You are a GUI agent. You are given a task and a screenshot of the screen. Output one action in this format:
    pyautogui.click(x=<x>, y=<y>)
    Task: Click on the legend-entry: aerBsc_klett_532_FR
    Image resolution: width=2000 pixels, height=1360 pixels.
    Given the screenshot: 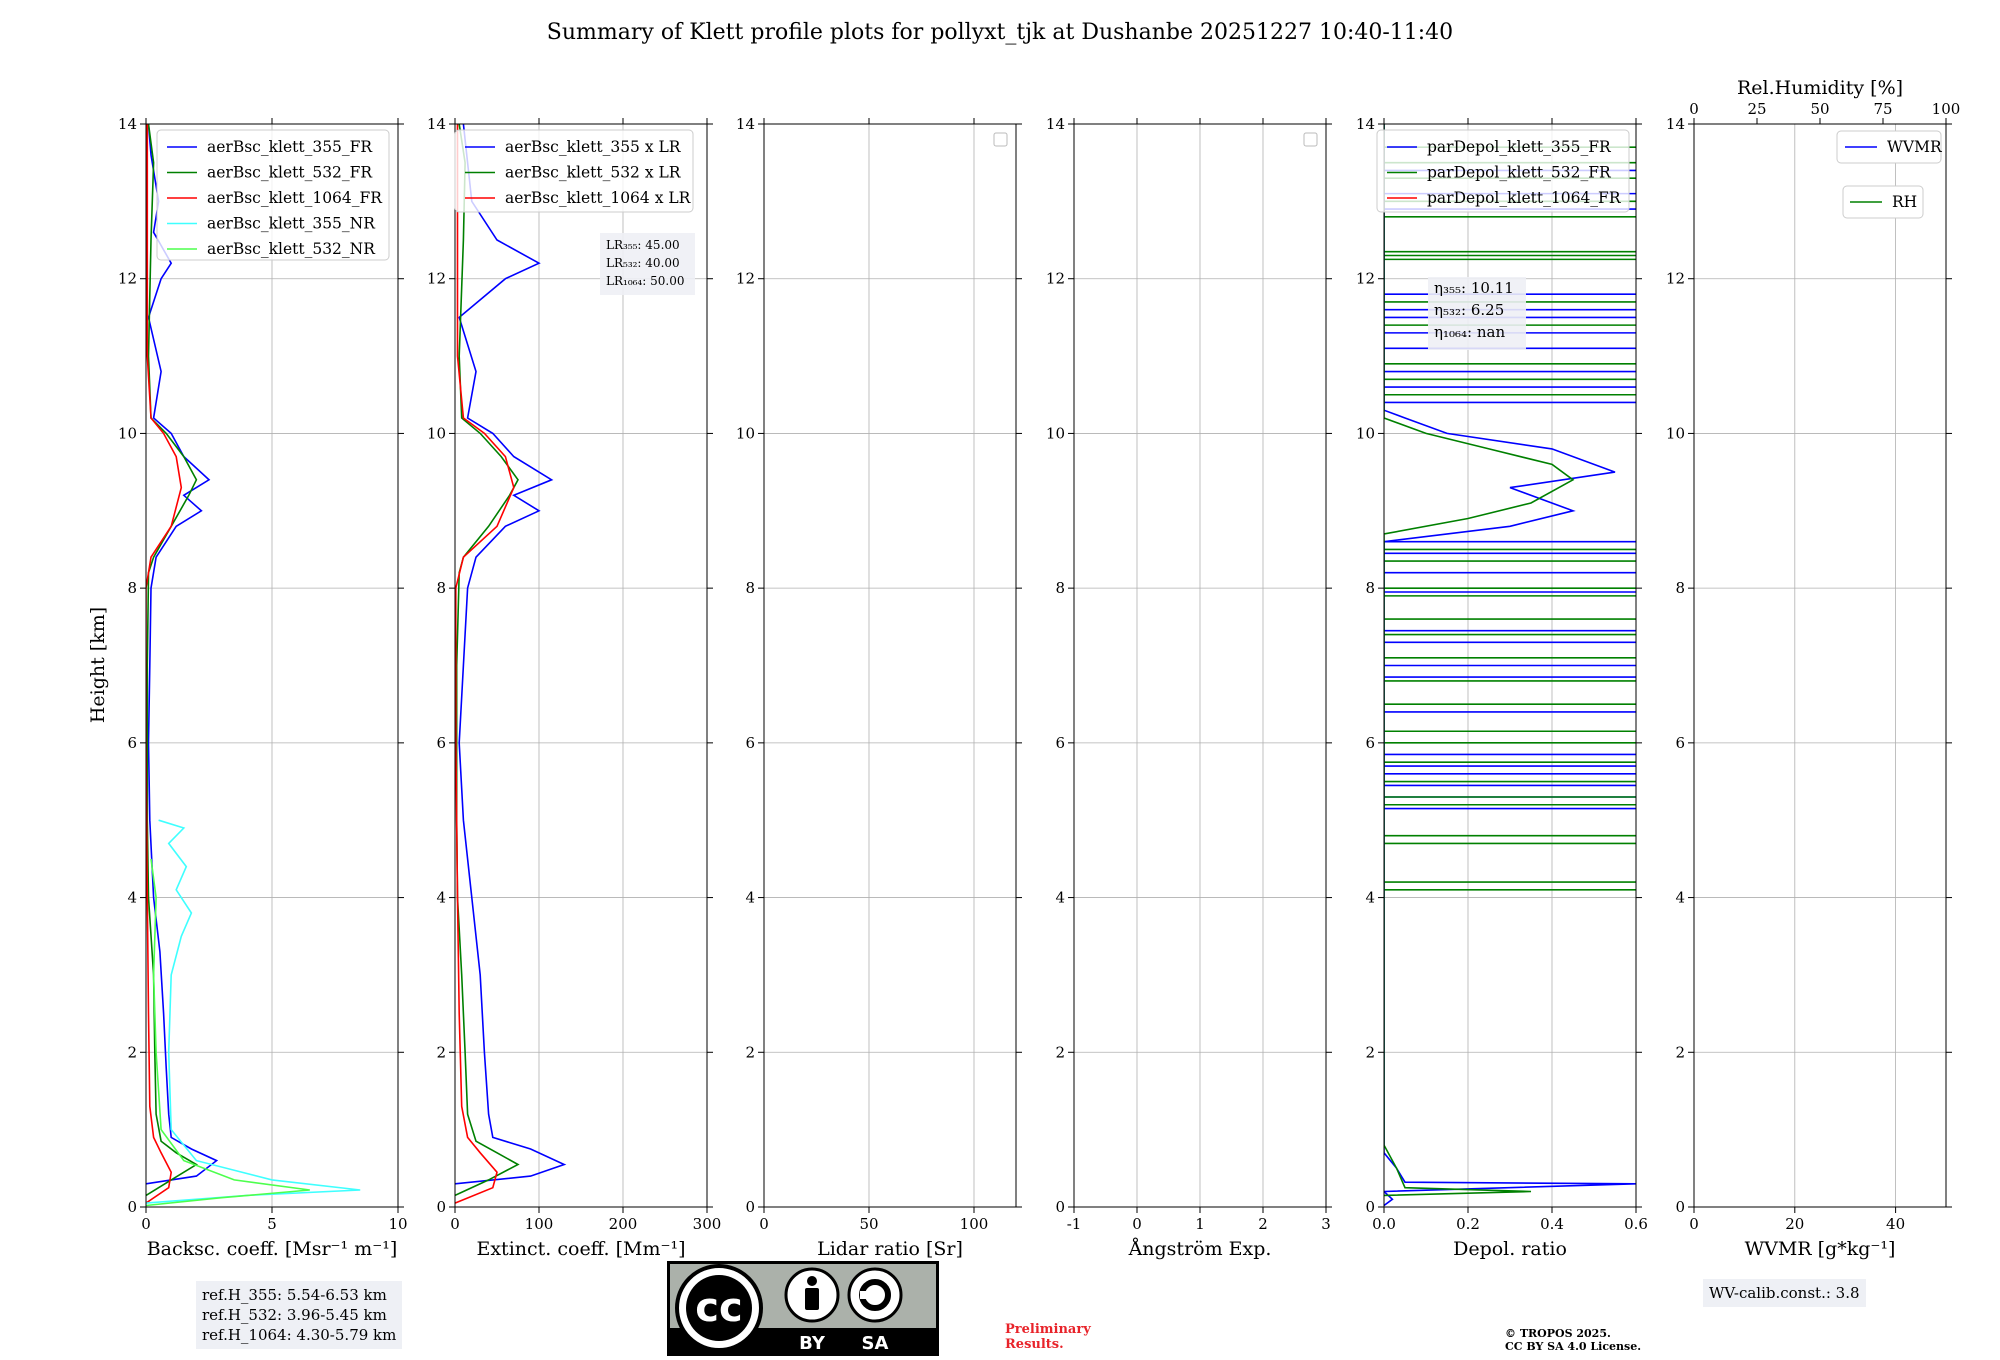 What is the action you would take?
    pyautogui.click(x=290, y=173)
    